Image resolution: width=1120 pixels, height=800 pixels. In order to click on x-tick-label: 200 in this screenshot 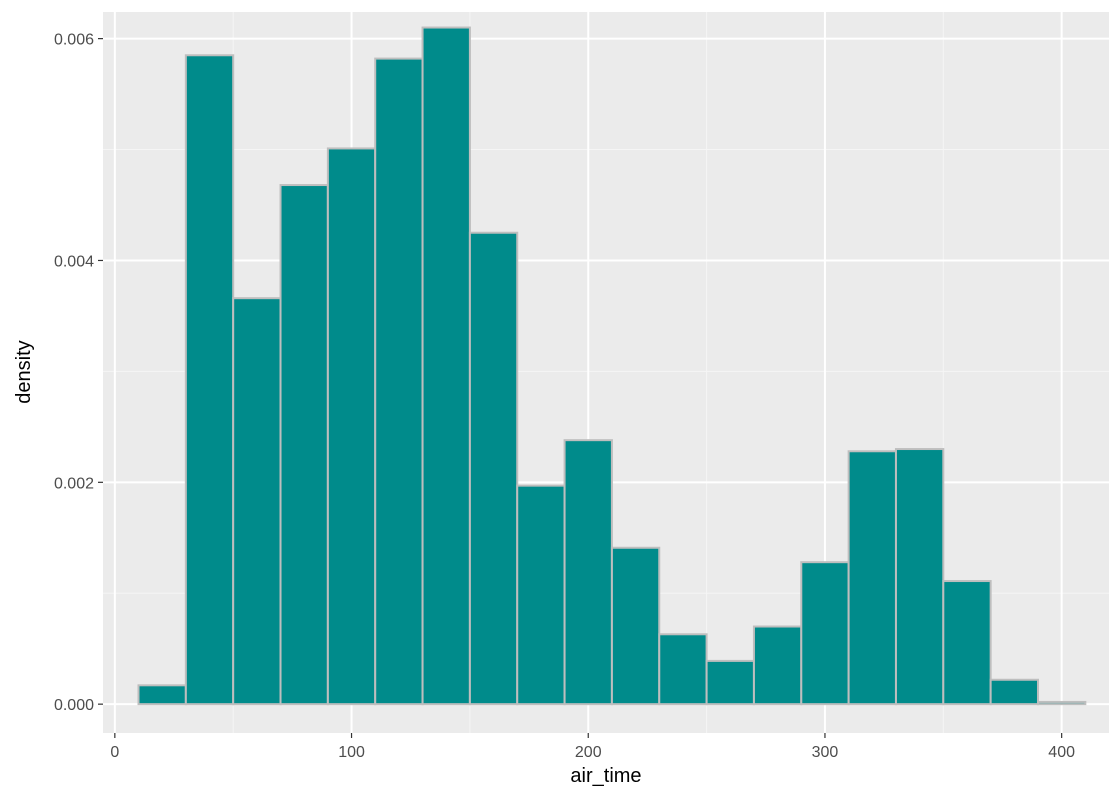, I will do `click(588, 752)`.